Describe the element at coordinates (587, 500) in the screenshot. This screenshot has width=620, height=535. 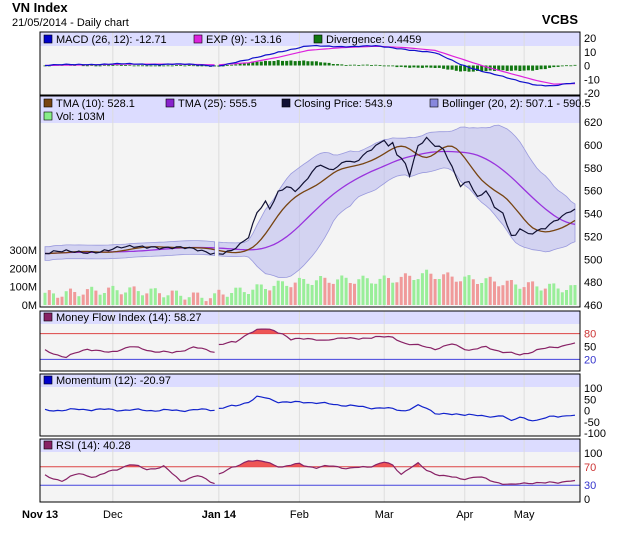
I see `rsi-y-tick: 0` at that location.